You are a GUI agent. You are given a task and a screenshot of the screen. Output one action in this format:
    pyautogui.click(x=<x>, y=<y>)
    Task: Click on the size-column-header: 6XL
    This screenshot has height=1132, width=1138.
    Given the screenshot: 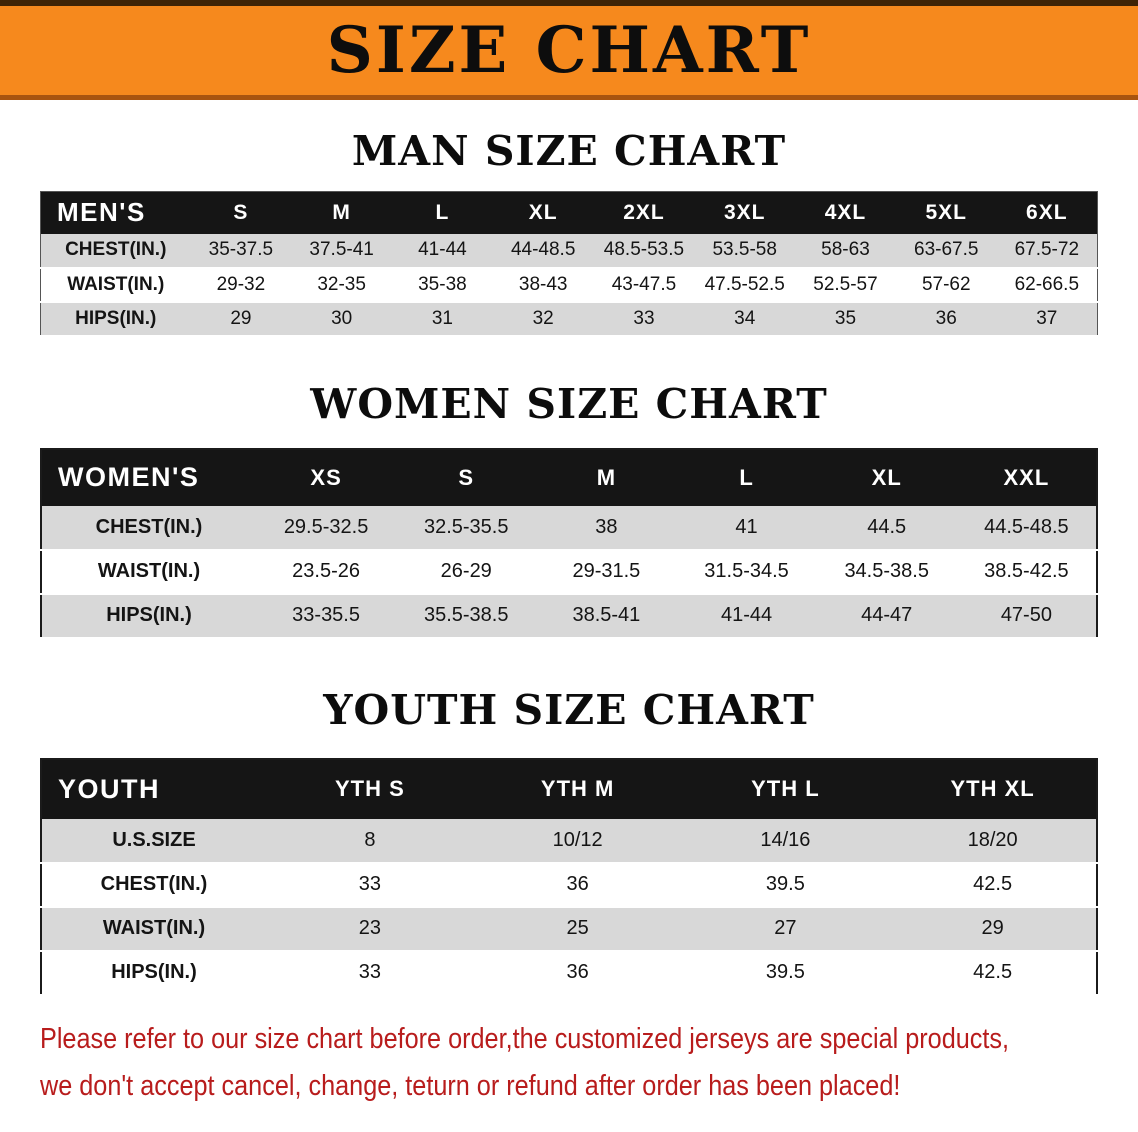 What is the action you would take?
    pyautogui.click(x=1047, y=212)
    